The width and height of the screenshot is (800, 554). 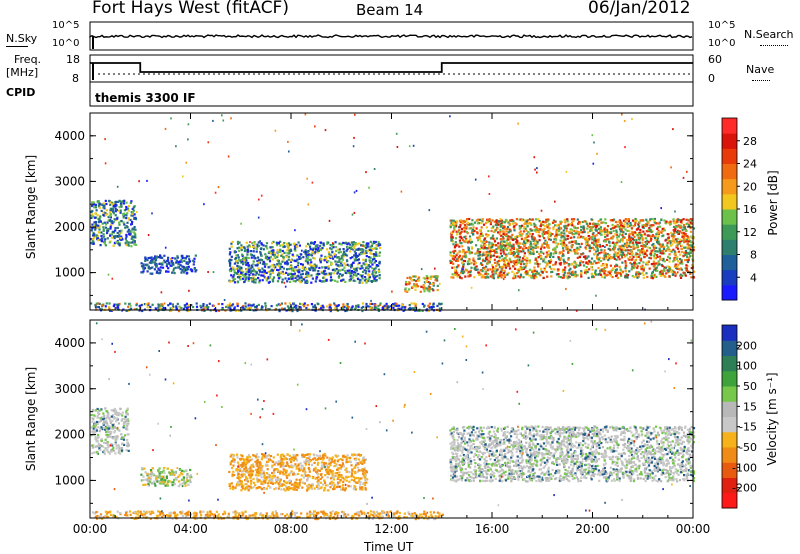 I want to click on xtick-label-5: 20:00, so click(x=592, y=529).